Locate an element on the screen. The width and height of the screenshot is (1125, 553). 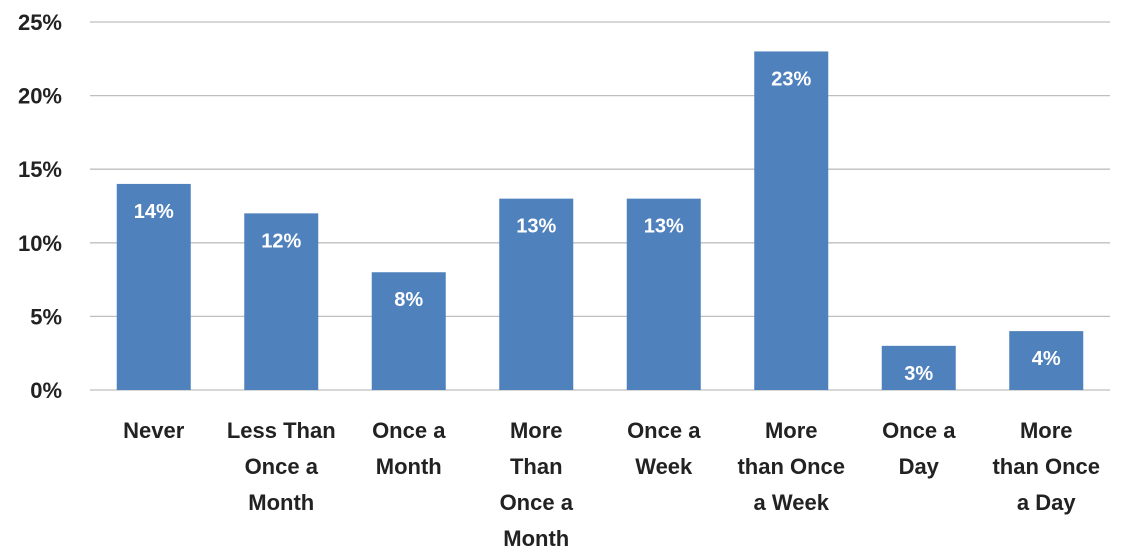
category-label-line: Week is located at coordinates (664, 466).